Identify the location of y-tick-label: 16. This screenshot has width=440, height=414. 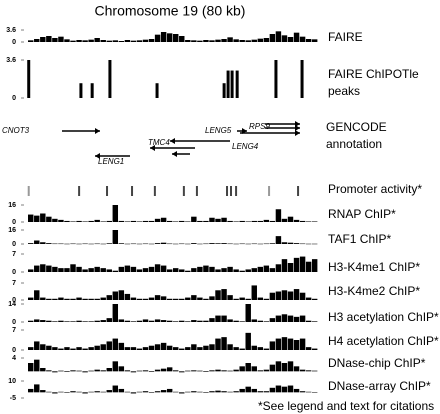
(12, 230).